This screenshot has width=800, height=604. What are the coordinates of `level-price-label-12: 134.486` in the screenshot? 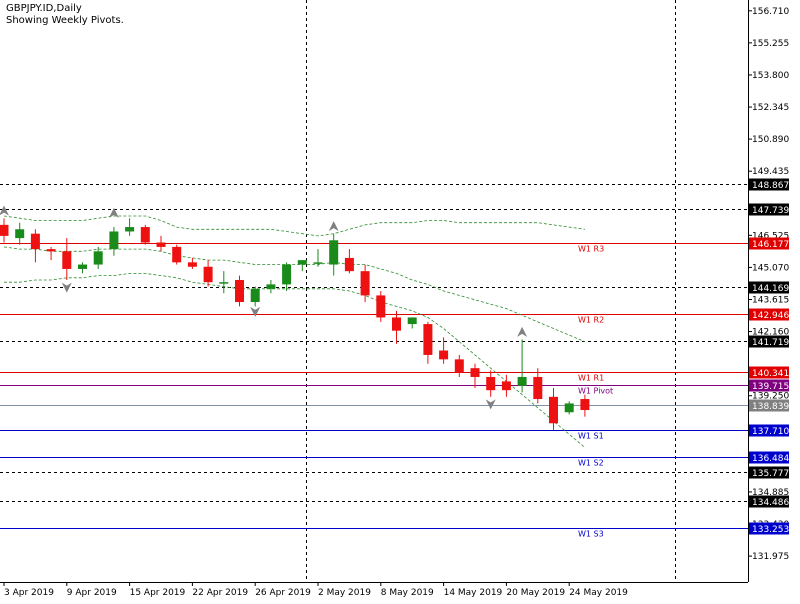 It's located at (770, 503).